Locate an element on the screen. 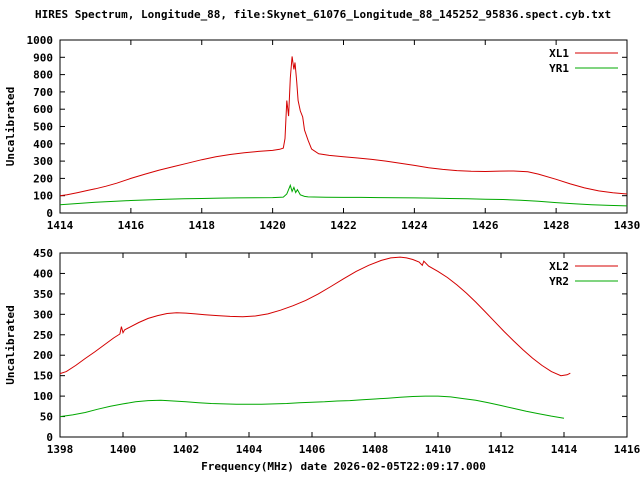 The image size is (640, 480). x-tick-label: 1400 is located at coordinates (123, 449).